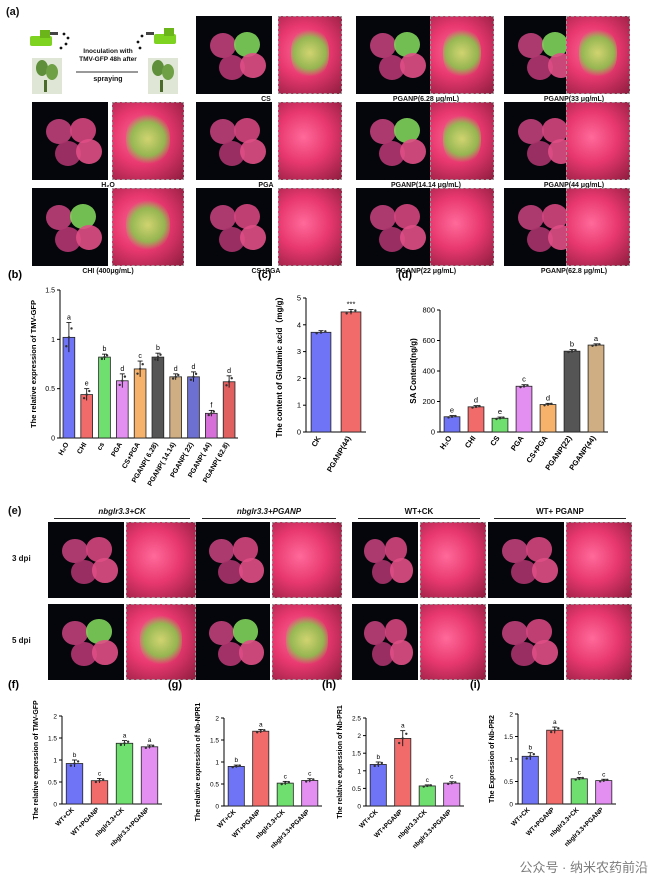 This screenshot has width=666, height=882. What do you see at coordinates (403, 726) in the screenshot?
I see `chart-h-sig-letter: a` at bounding box center [403, 726].